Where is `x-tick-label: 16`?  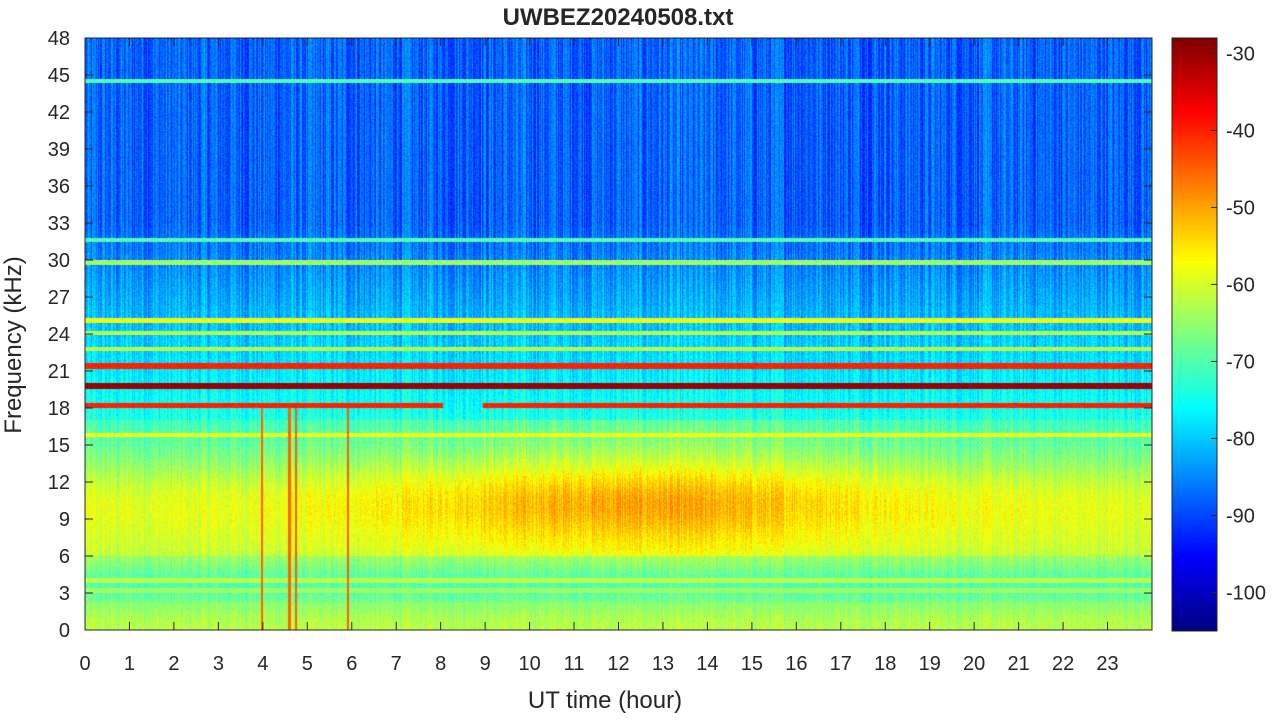 x-tick-label: 16 is located at coordinates (796, 664).